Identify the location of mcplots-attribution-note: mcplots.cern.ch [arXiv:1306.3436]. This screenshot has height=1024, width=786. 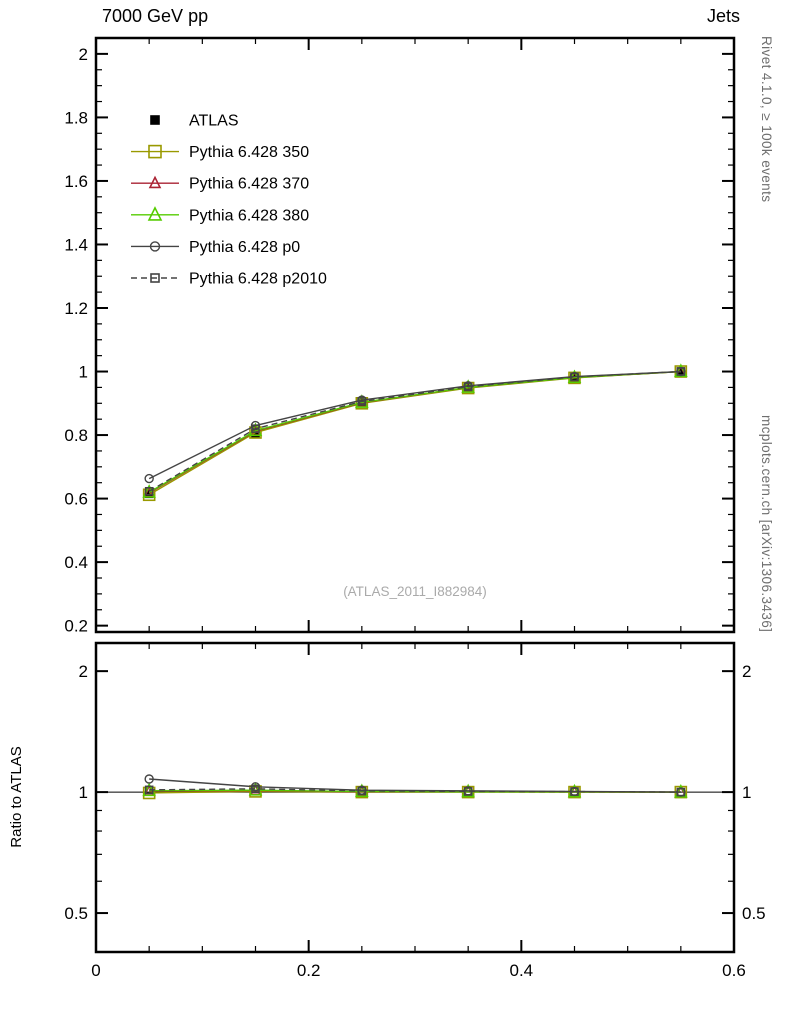
(766, 523).